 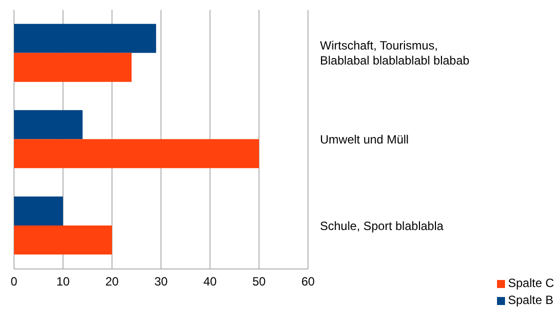 I want to click on y-tick-label: Schule, Sport blablabla, so click(x=382, y=225).